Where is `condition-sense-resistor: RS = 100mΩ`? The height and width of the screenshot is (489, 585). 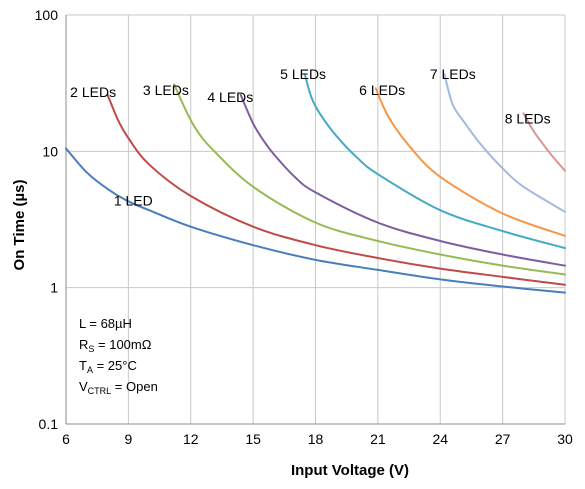
condition-sense-resistor: RS = 100mΩ is located at coordinates (115, 345).